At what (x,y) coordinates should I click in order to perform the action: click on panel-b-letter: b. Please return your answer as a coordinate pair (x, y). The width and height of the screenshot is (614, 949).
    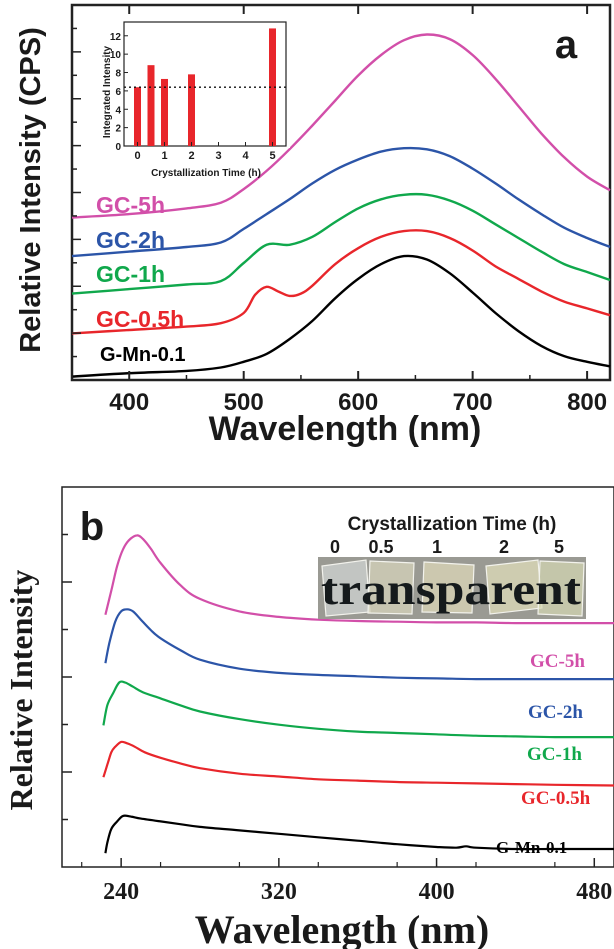
    Looking at the image, I should click on (92, 527).